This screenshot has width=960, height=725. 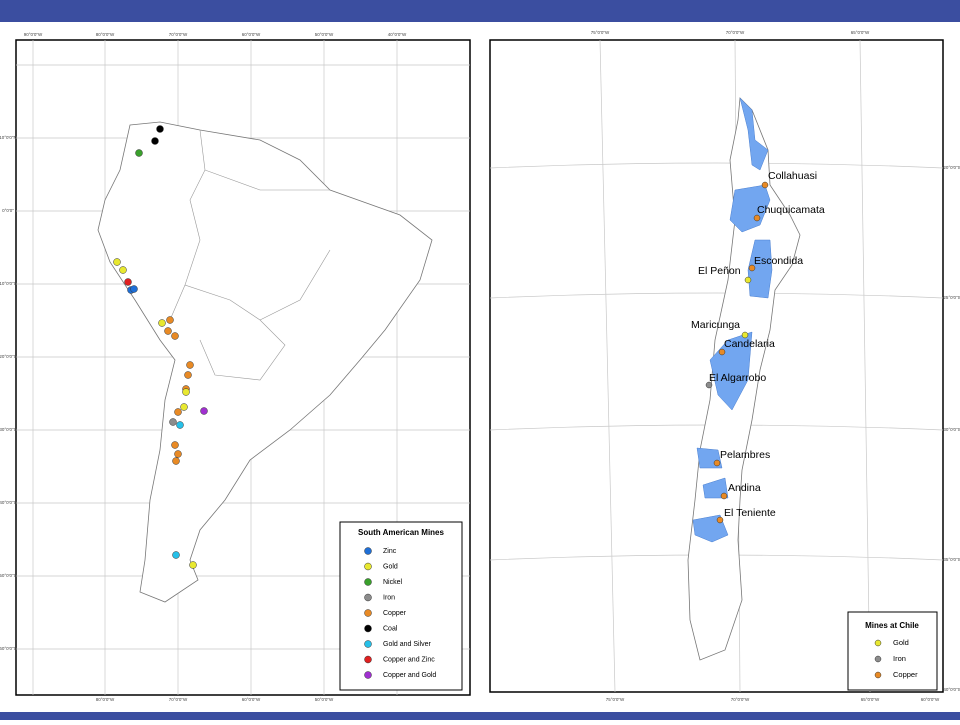 What do you see at coordinates (8, 648) in the screenshot?
I see `coord-label: 60°0'0"S` at bounding box center [8, 648].